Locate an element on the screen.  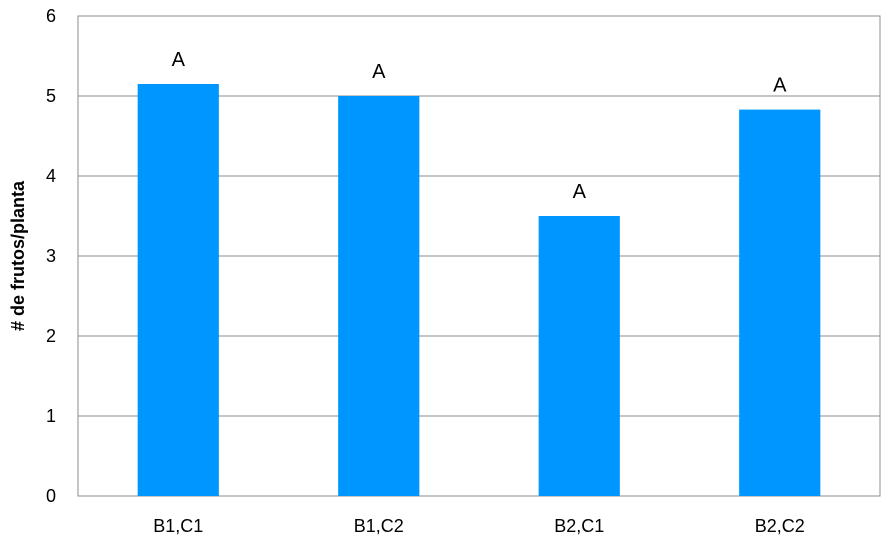
y-tick-label: 3 is located at coordinates (51, 256).